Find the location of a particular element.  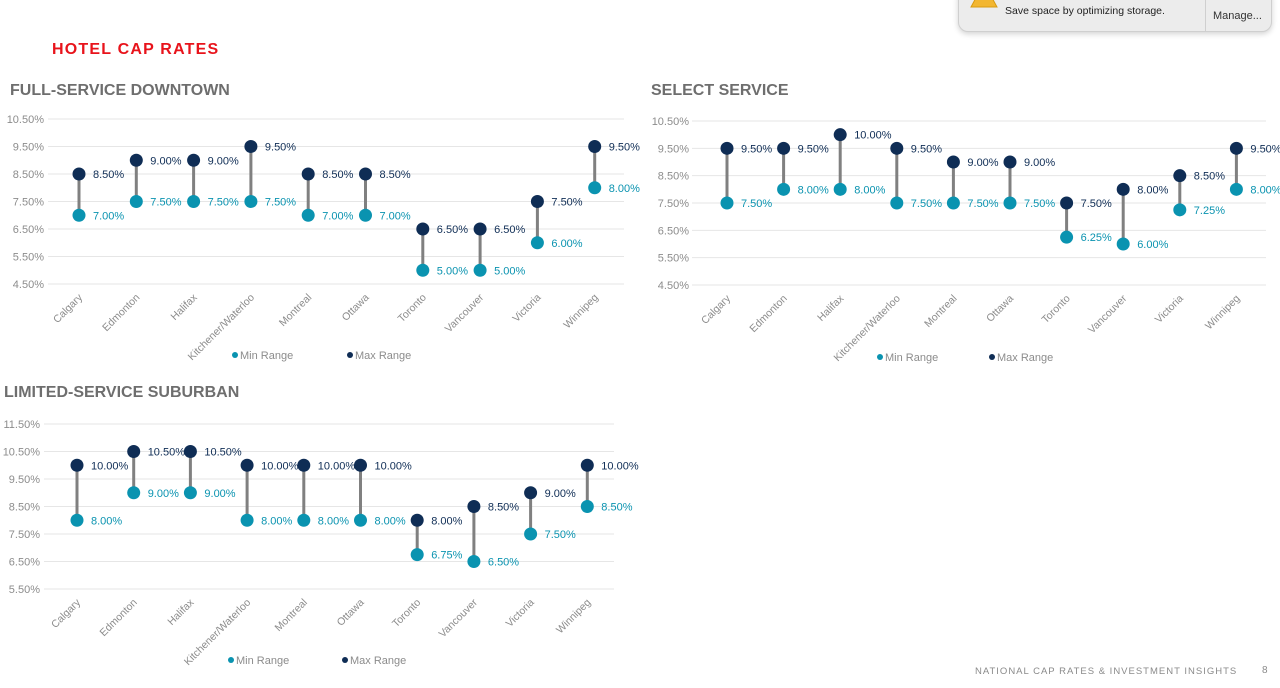

warning-icon is located at coordinates (984, 4).